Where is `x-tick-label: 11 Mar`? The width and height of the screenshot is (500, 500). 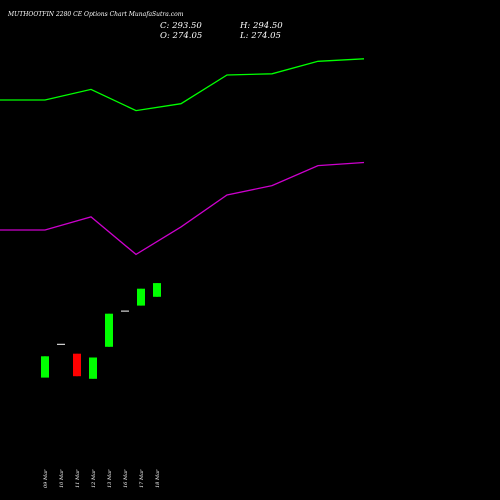
x-tick-label: 11 Mar is located at coordinates (78, 478).